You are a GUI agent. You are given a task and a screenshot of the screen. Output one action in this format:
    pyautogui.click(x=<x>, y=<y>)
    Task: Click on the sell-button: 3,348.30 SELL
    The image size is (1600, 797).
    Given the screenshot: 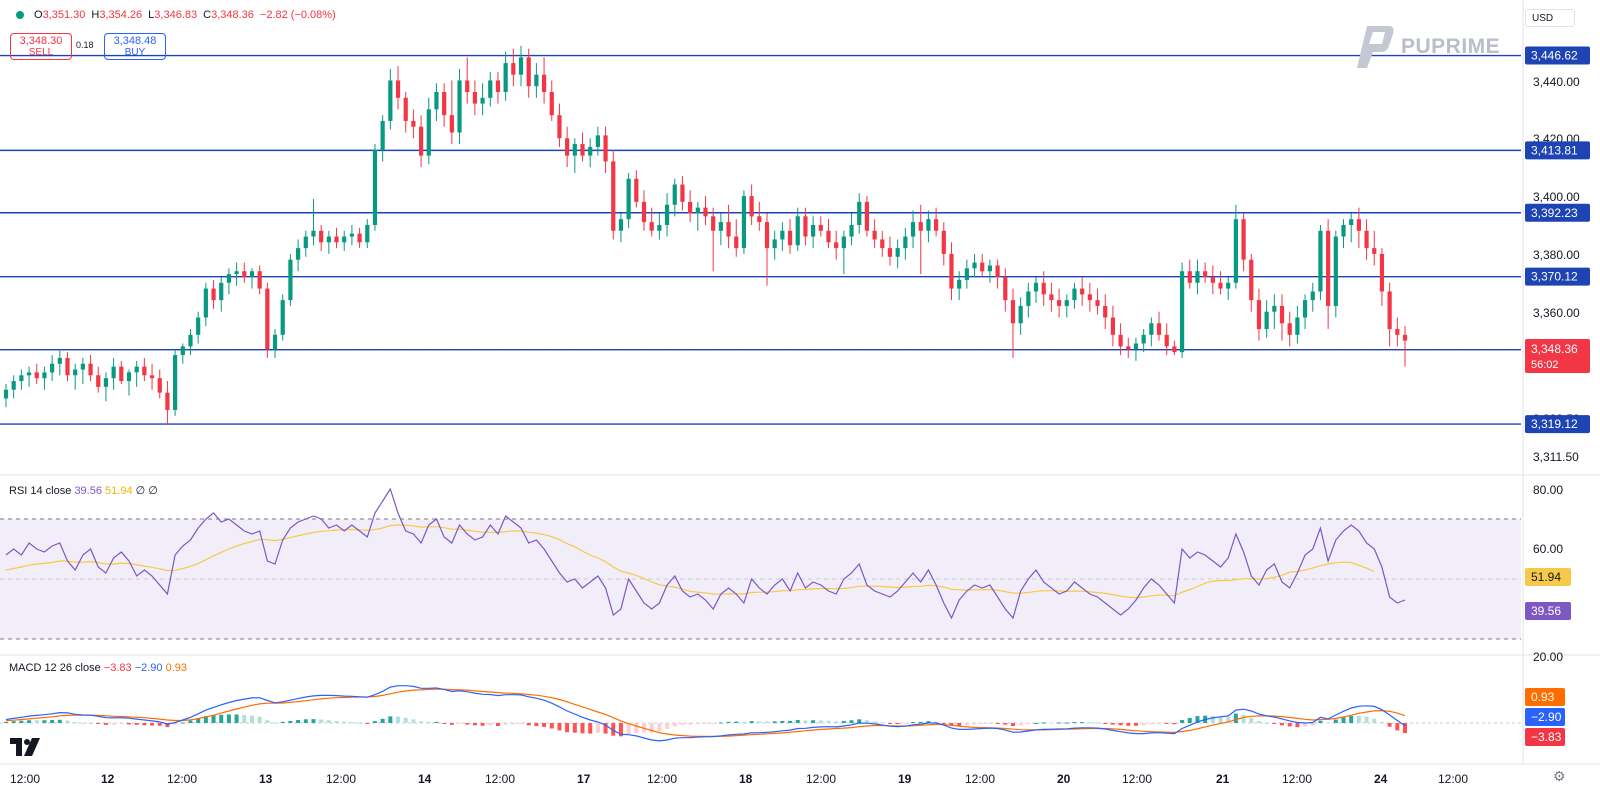 What is the action you would take?
    pyautogui.click(x=41, y=46)
    